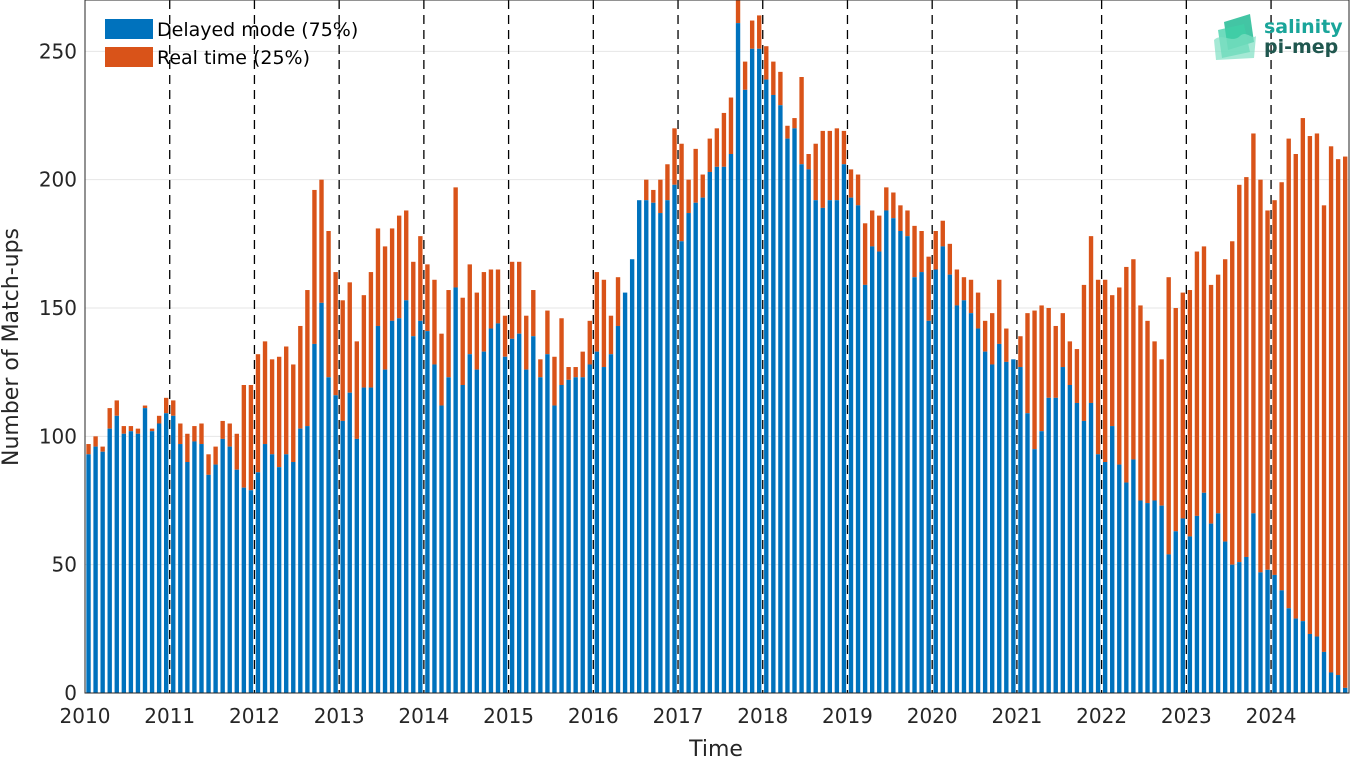  Describe the element at coordinates (169, 716) in the screenshot. I see `x-tick-label: 2011` at that location.